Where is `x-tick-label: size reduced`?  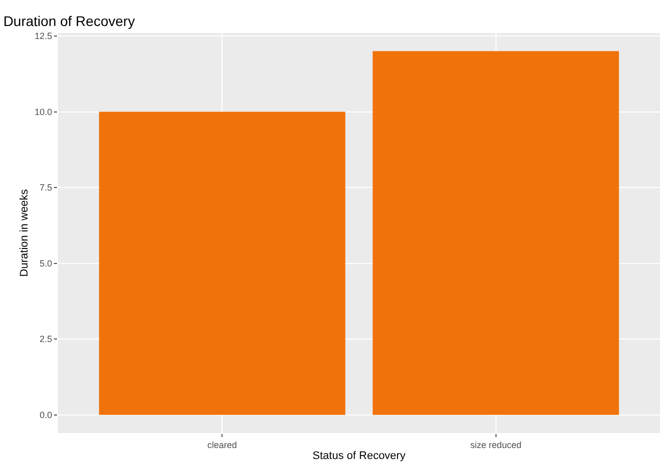 x-tick-label: size reduced is located at coordinates (496, 445).